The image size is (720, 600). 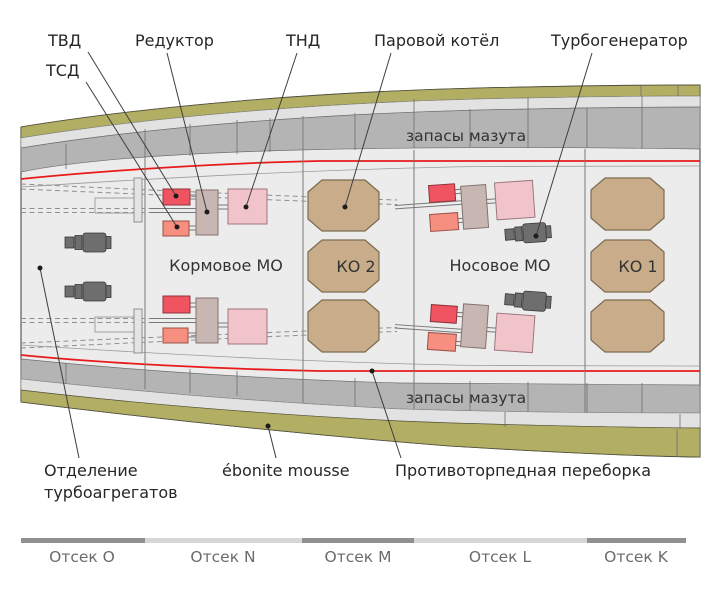 What do you see at coordinates (62, 70) in the screenshot?
I see `callout-tsd: ТСД` at bounding box center [62, 70].